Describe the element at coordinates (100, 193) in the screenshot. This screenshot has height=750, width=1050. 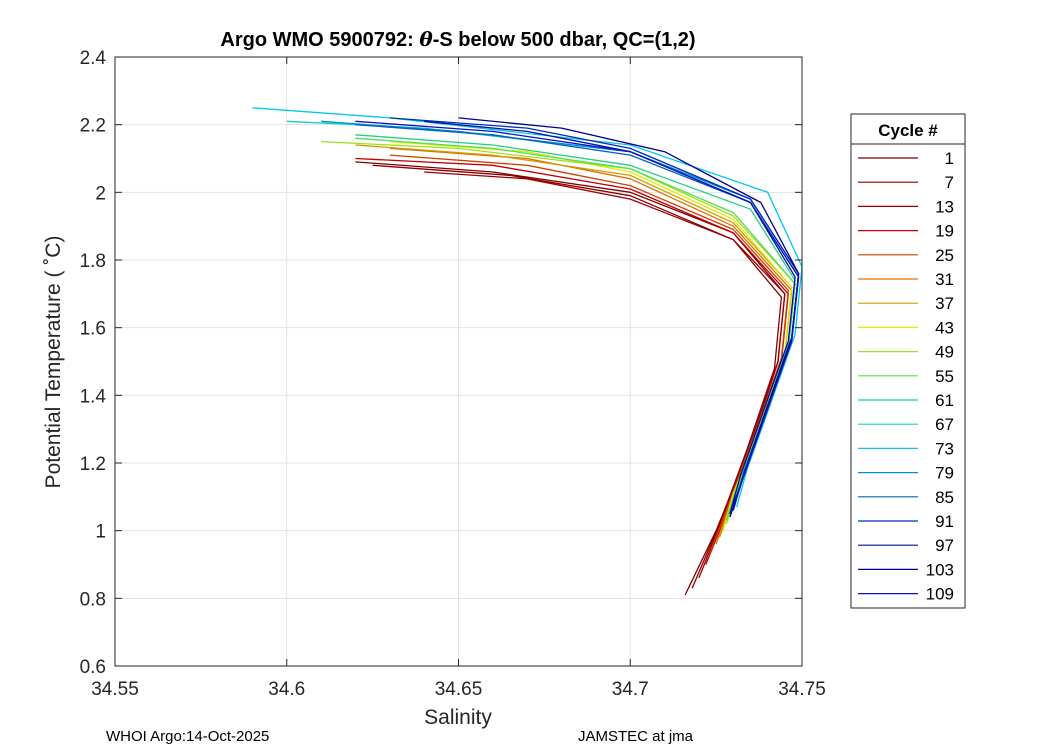
I see `y-tick-label: 2` at that location.